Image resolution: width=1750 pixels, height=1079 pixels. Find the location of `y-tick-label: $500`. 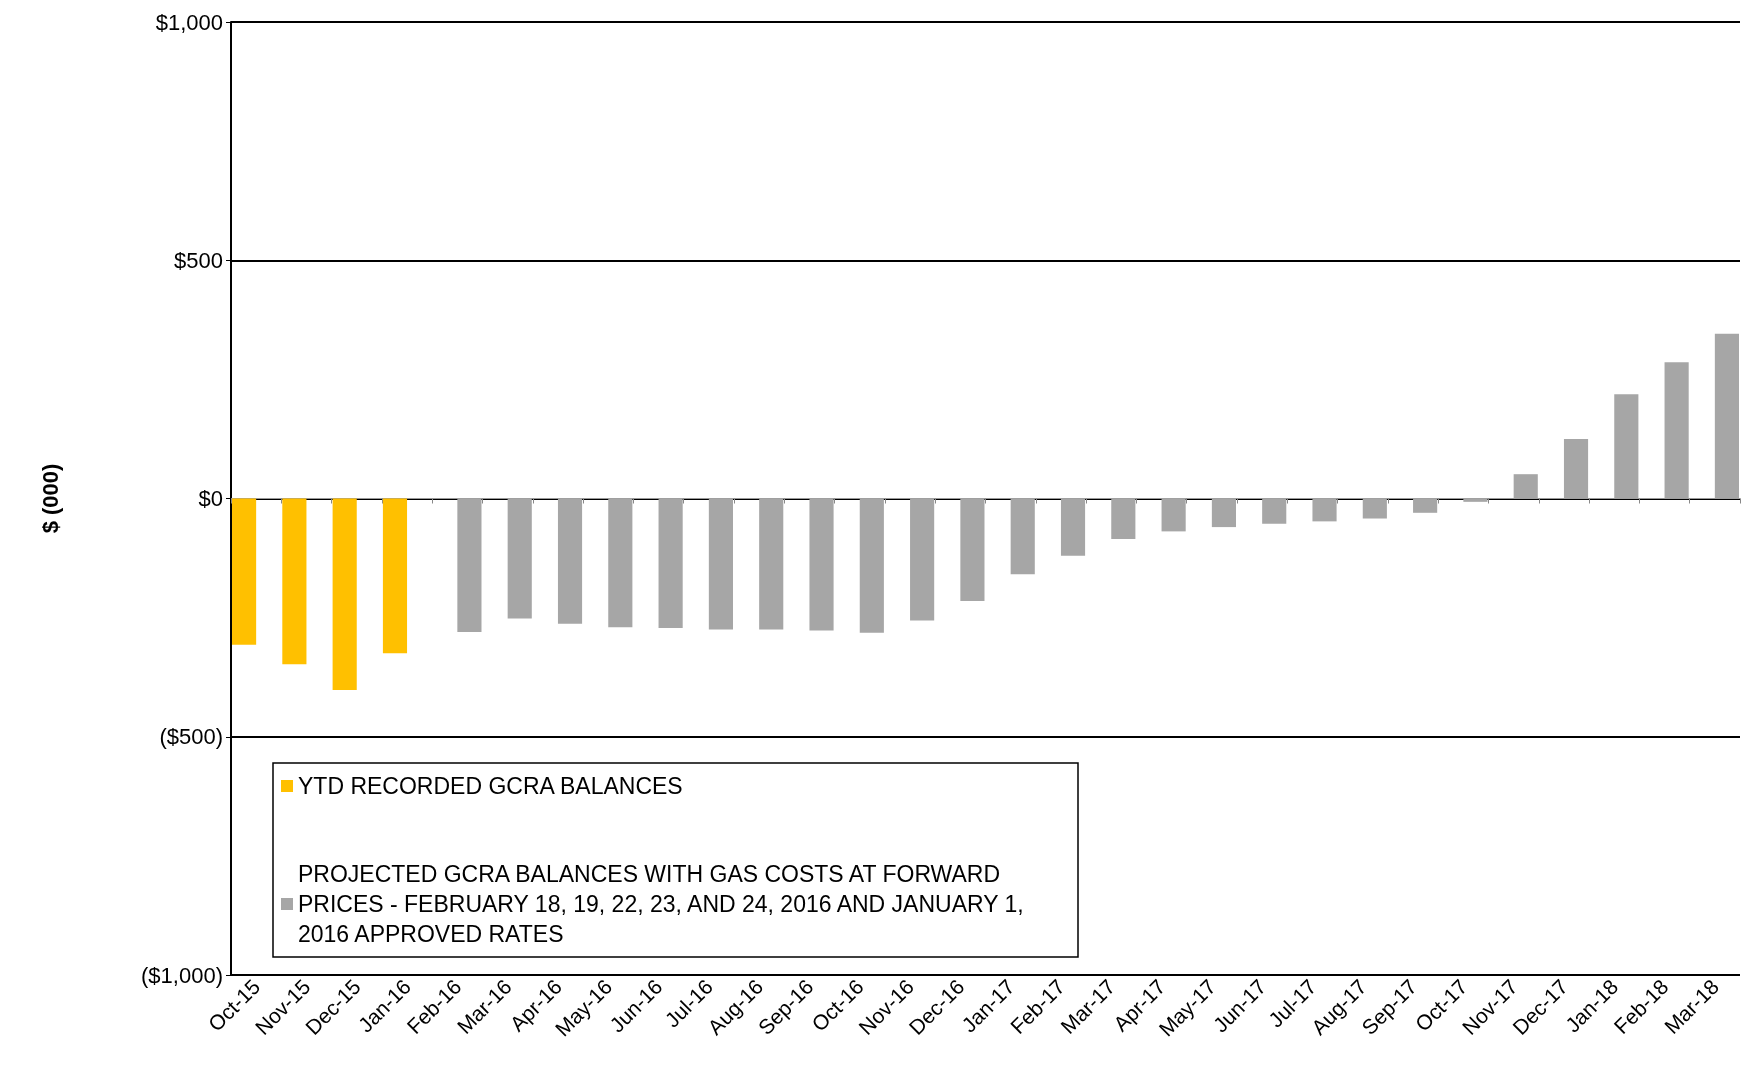

y-tick-label: $500 is located at coordinates (198, 260).